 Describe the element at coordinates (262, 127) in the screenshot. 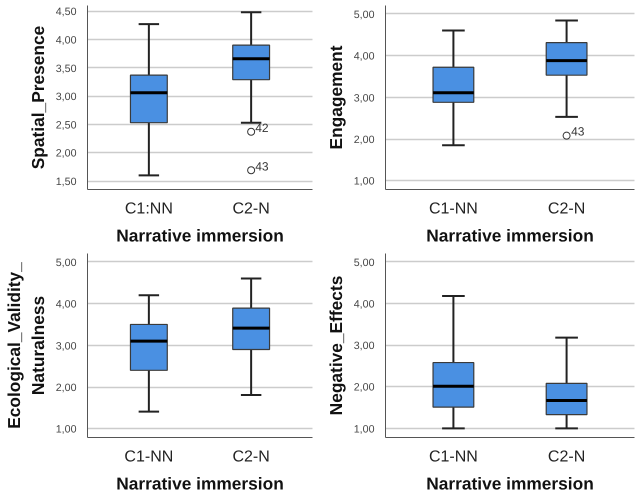

I see `annotation: 42` at that location.